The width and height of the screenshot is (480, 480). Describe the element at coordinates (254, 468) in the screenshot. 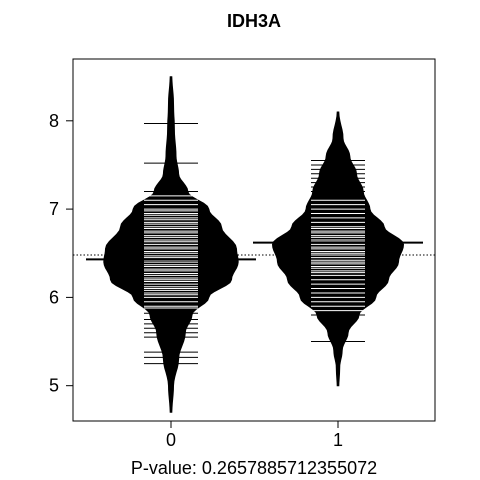

I see `x-axis-label: P-value: 0.265788571235507​2` at that location.